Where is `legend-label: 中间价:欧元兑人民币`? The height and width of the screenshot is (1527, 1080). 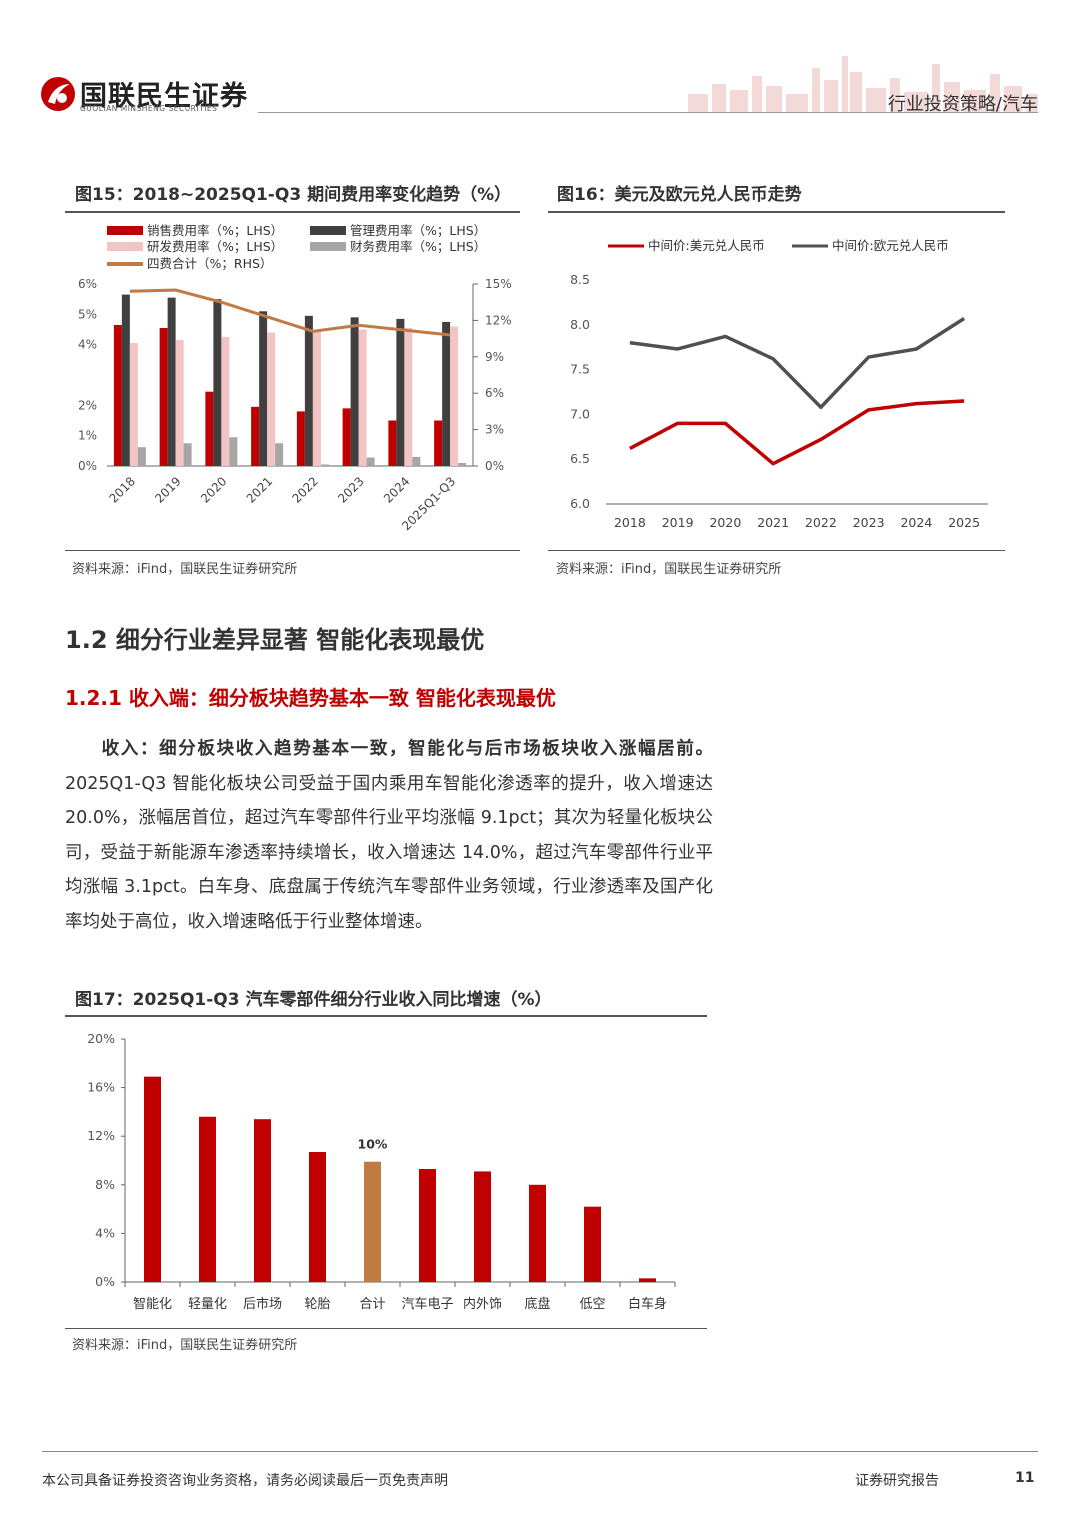
legend-label: 中间价:欧元兑人民币 is located at coordinates (890, 245).